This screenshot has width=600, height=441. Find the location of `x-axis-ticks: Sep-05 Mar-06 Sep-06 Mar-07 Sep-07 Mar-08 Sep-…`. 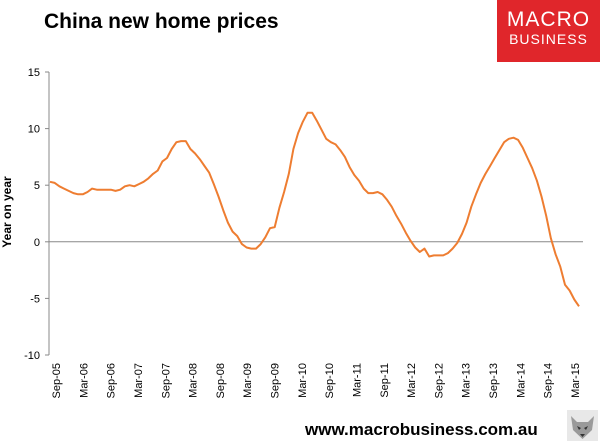

x-axis-ticks: Sep-05 Mar-06 Sep-06 Mar-07 Sep-07 Mar-08 Sep-… is located at coordinates (316, 380).